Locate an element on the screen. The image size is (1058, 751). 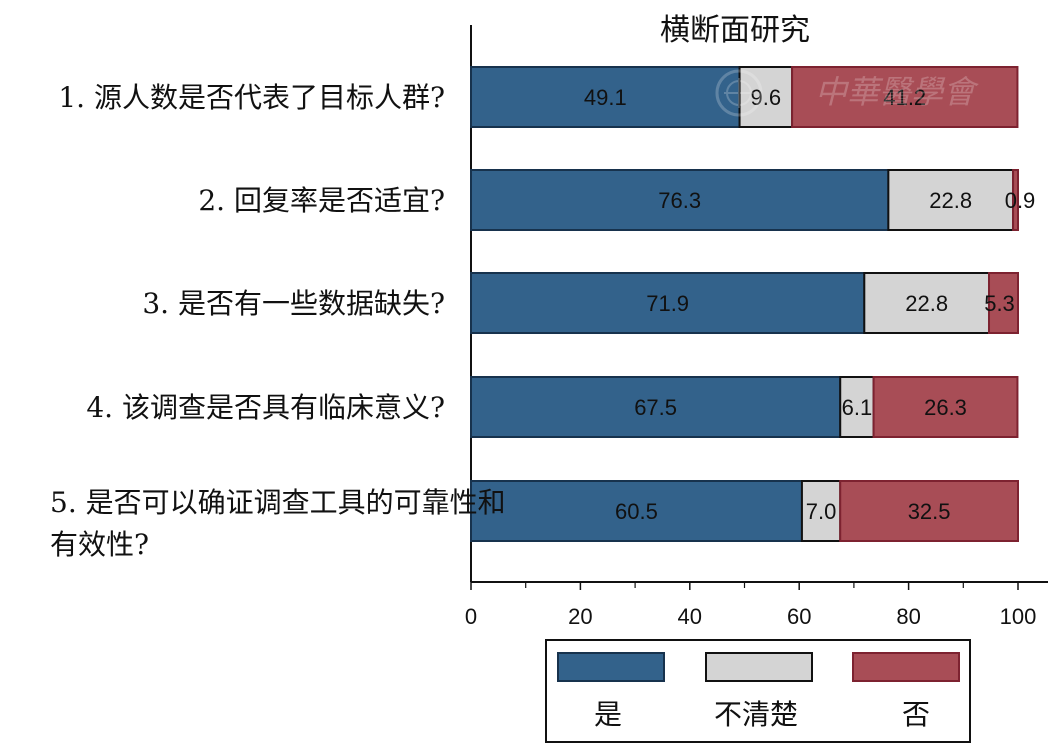
x-tick-label: 40 is located at coordinates (690, 616).